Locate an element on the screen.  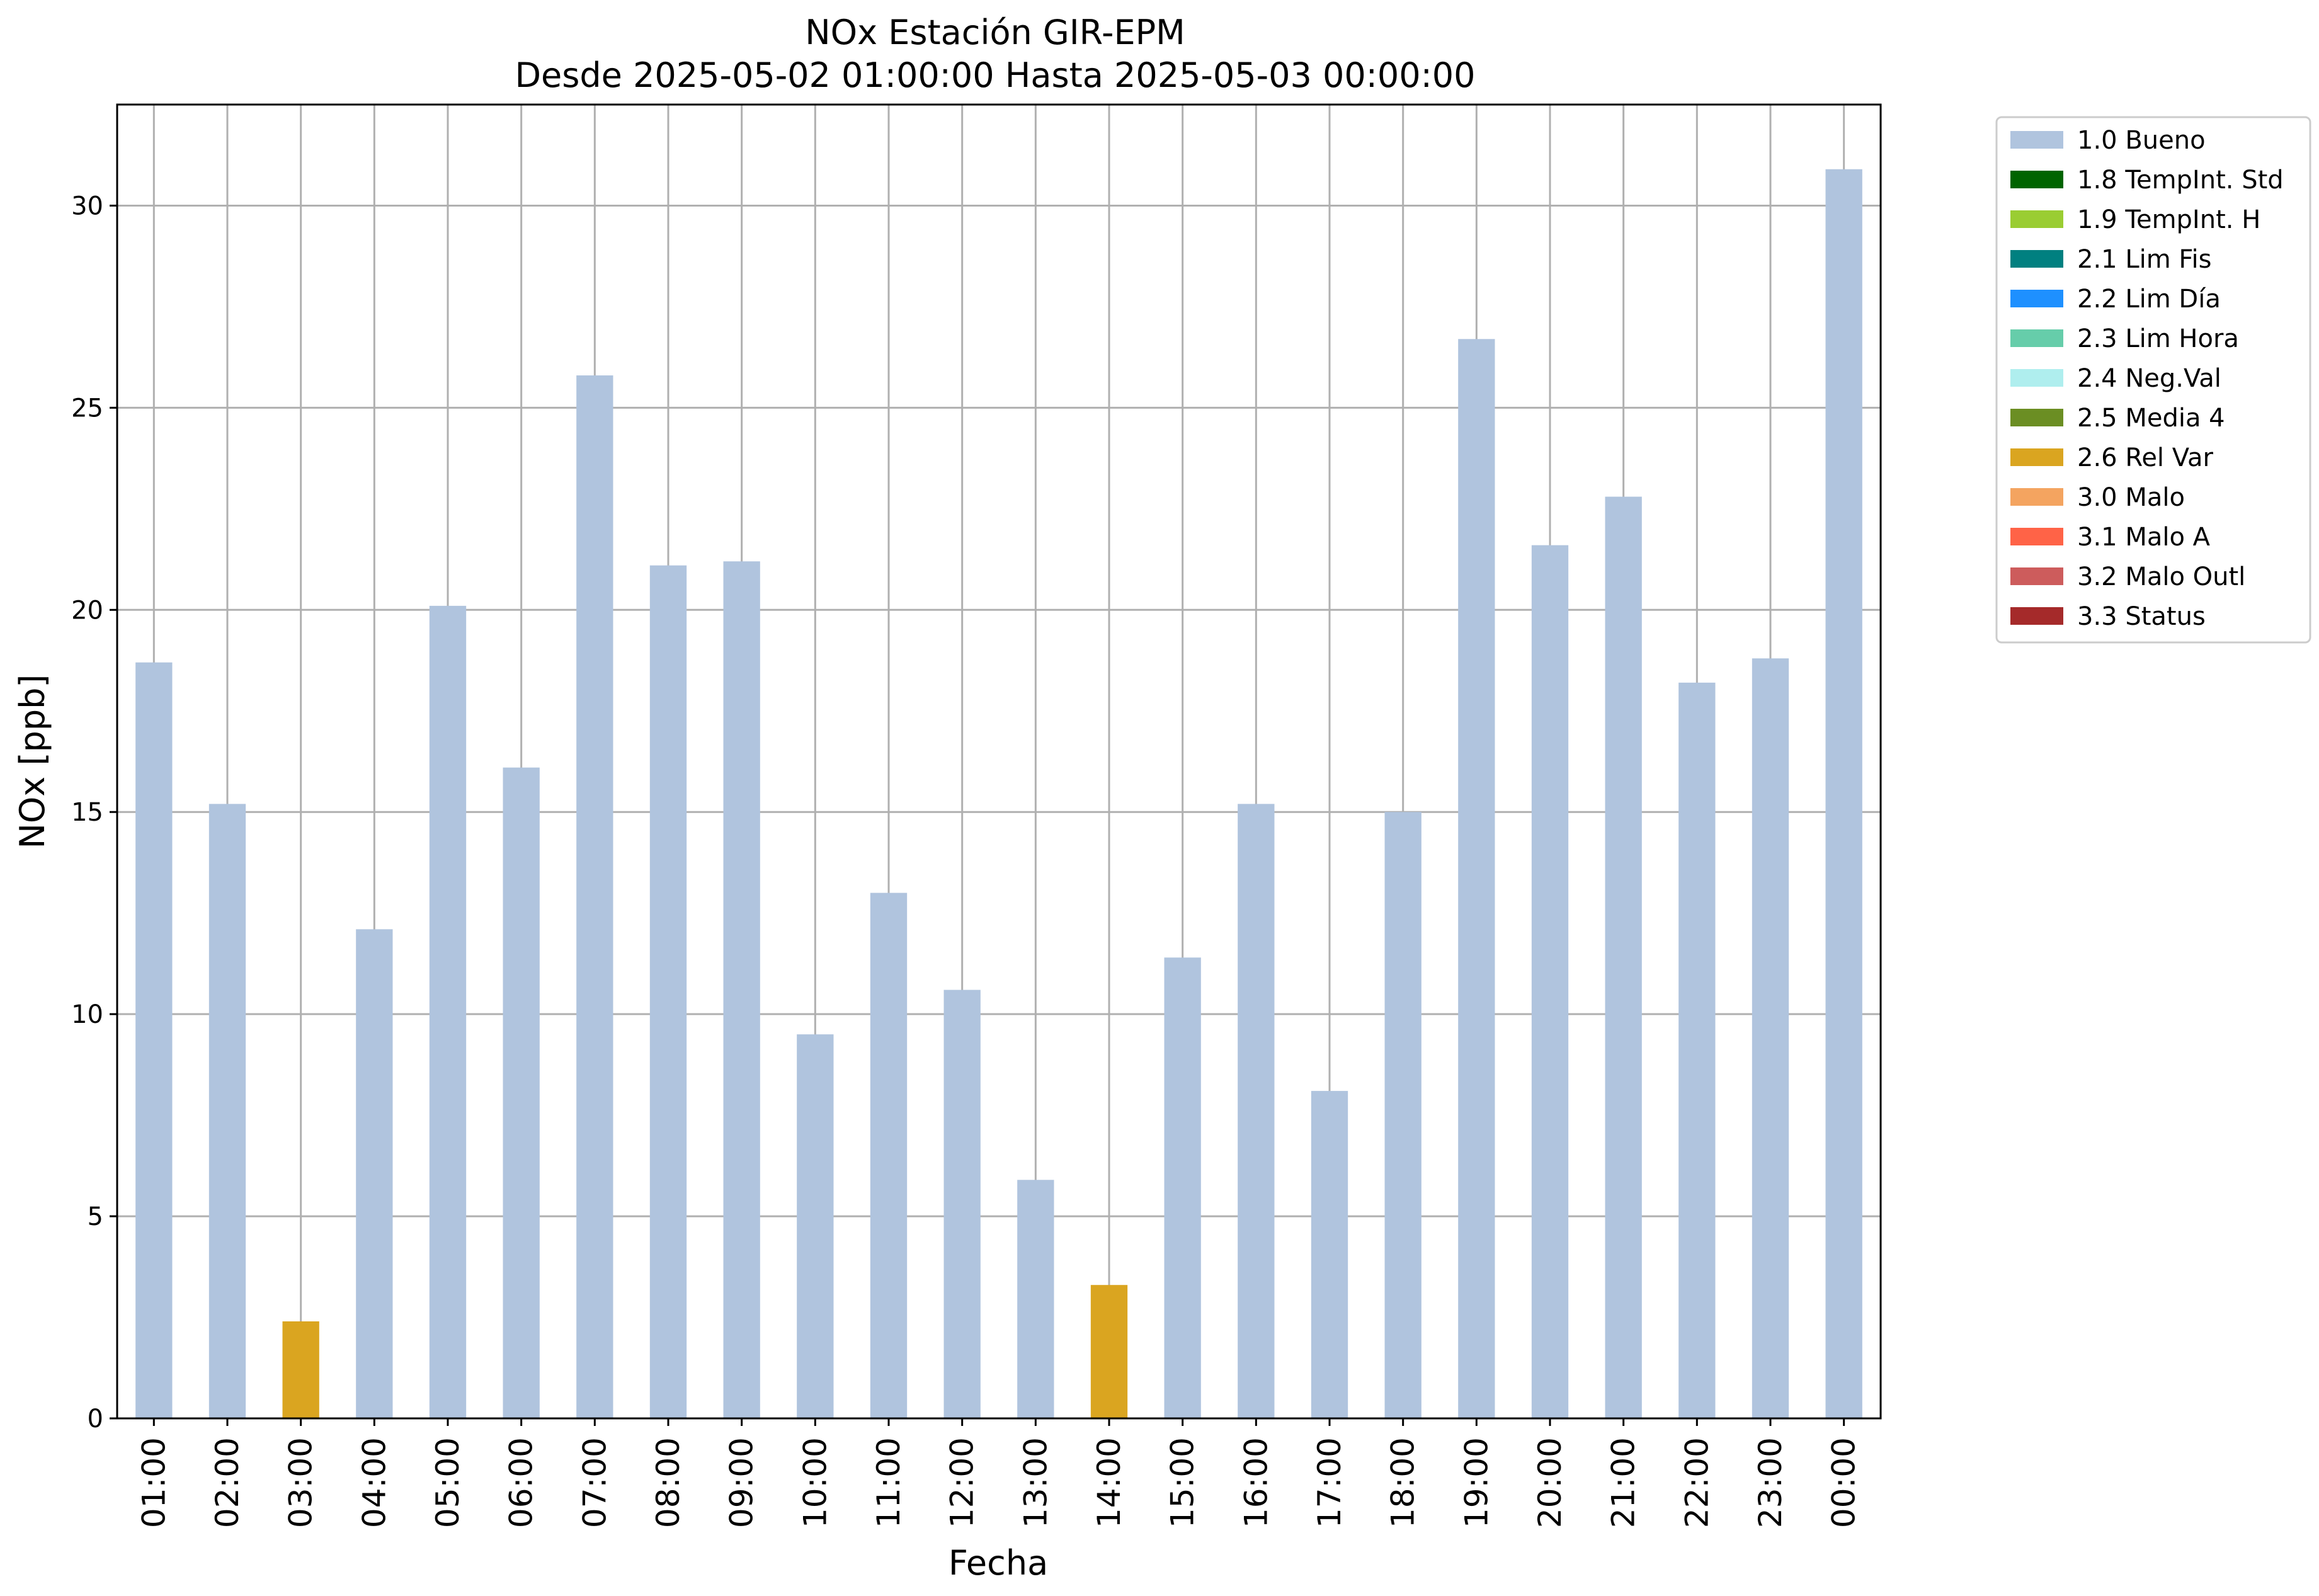
x-tick-label: 20:00 is located at coordinates (1550, 1482).